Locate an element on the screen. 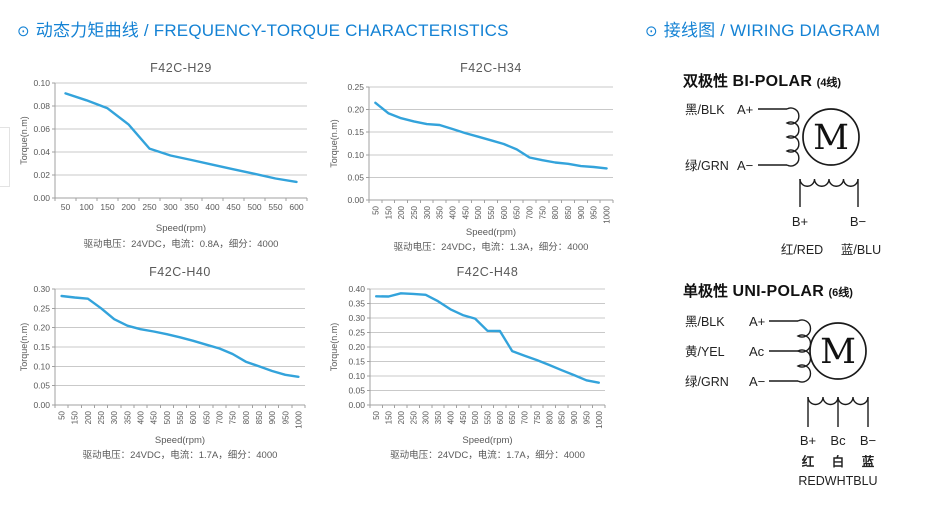 The width and height of the screenshot is (938, 518). wiring-section-title: 接线图 / WIRING DIAGRAM is located at coordinates (772, 30).